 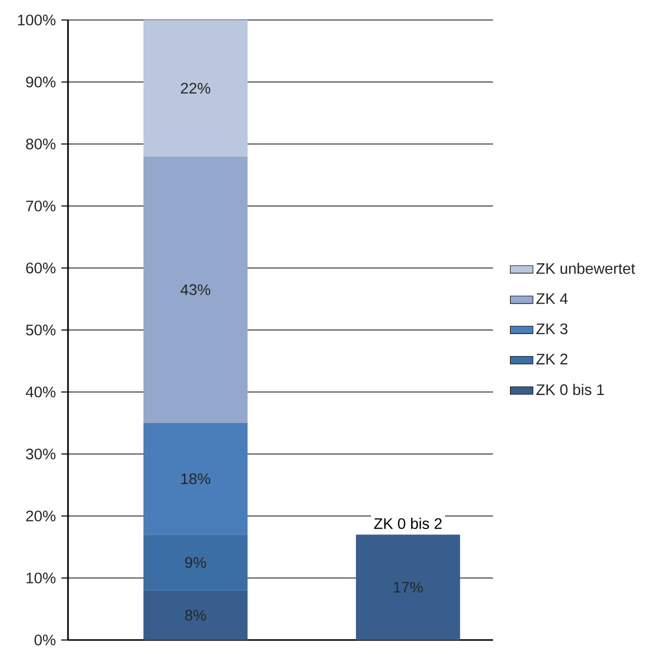 What do you see at coordinates (37, 20) in the screenshot?
I see `y-tick-label: 100%` at bounding box center [37, 20].